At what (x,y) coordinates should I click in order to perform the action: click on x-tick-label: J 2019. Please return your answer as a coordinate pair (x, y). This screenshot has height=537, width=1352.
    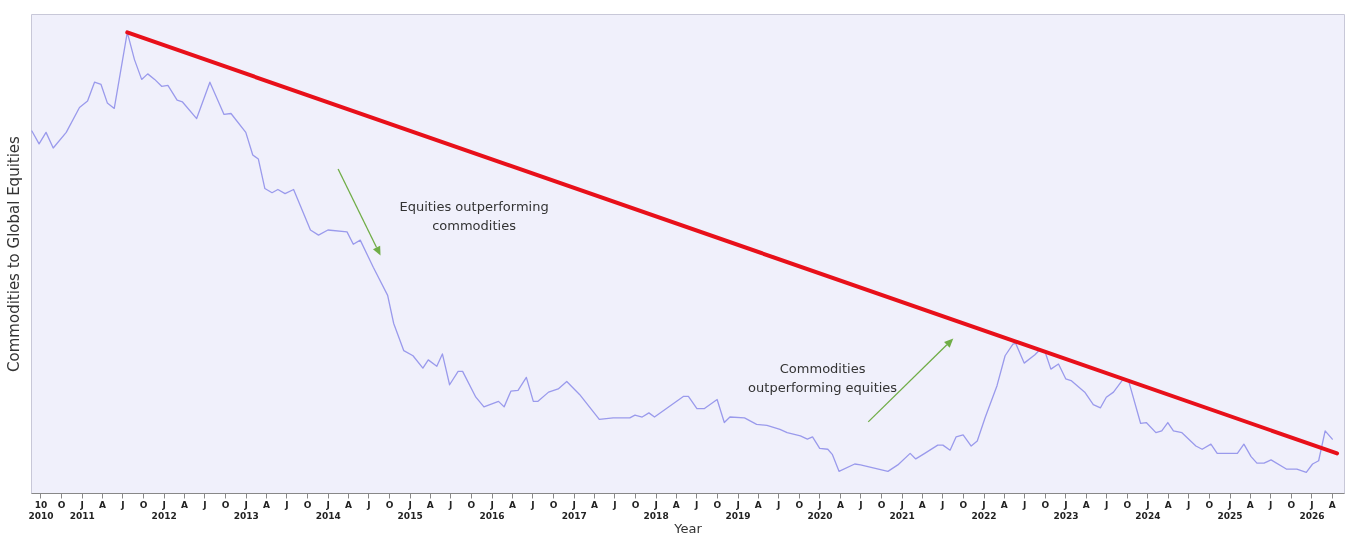
    Looking at the image, I should click on (738, 510).